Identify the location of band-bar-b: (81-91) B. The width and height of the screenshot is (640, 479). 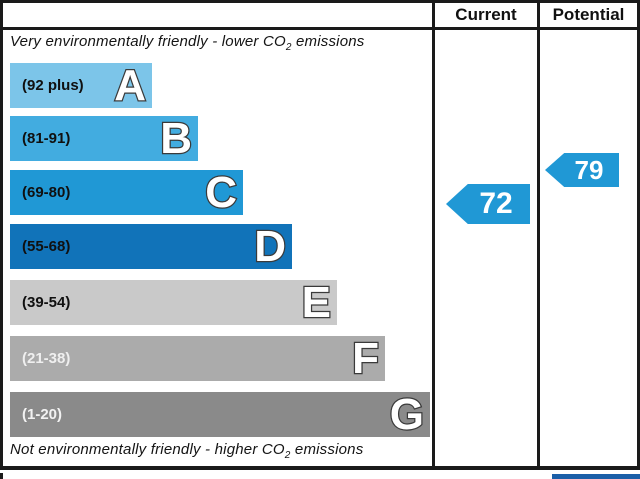
(104, 138).